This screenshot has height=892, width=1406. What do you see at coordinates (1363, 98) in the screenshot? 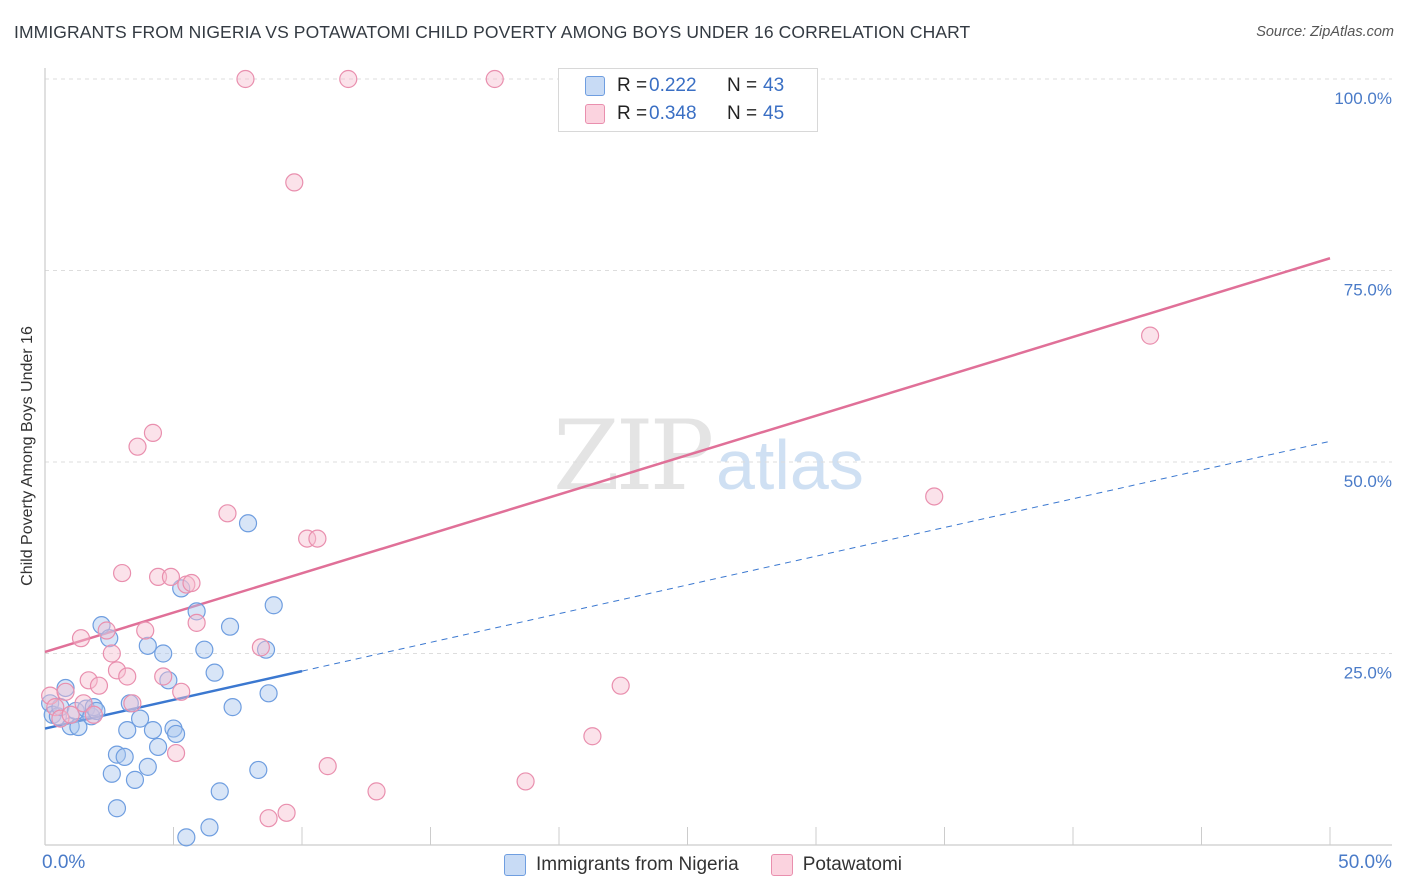
I see `y-tick-label: 100.0%` at bounding box center [1363, 98].